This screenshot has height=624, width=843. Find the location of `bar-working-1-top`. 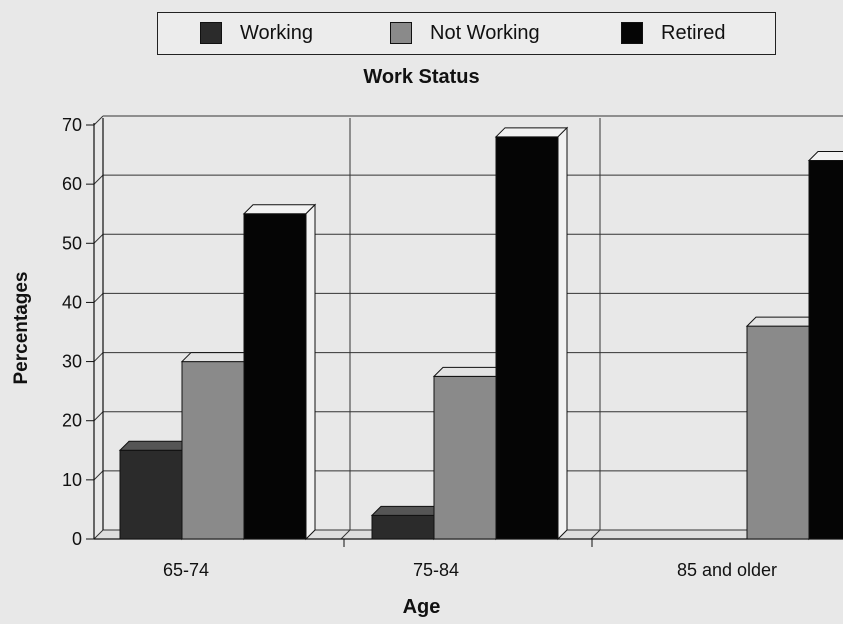

bar-working-1-top is located at coordinates (407, 510).